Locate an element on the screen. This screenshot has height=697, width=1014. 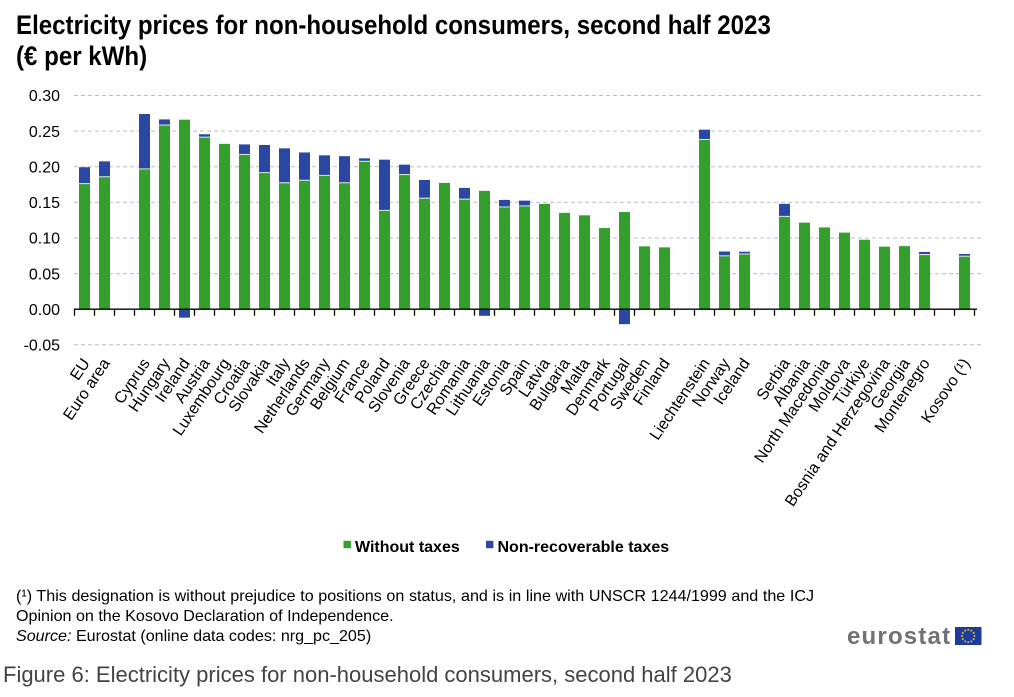
svg-text: 0.30 is located at coordinates (44, 96).